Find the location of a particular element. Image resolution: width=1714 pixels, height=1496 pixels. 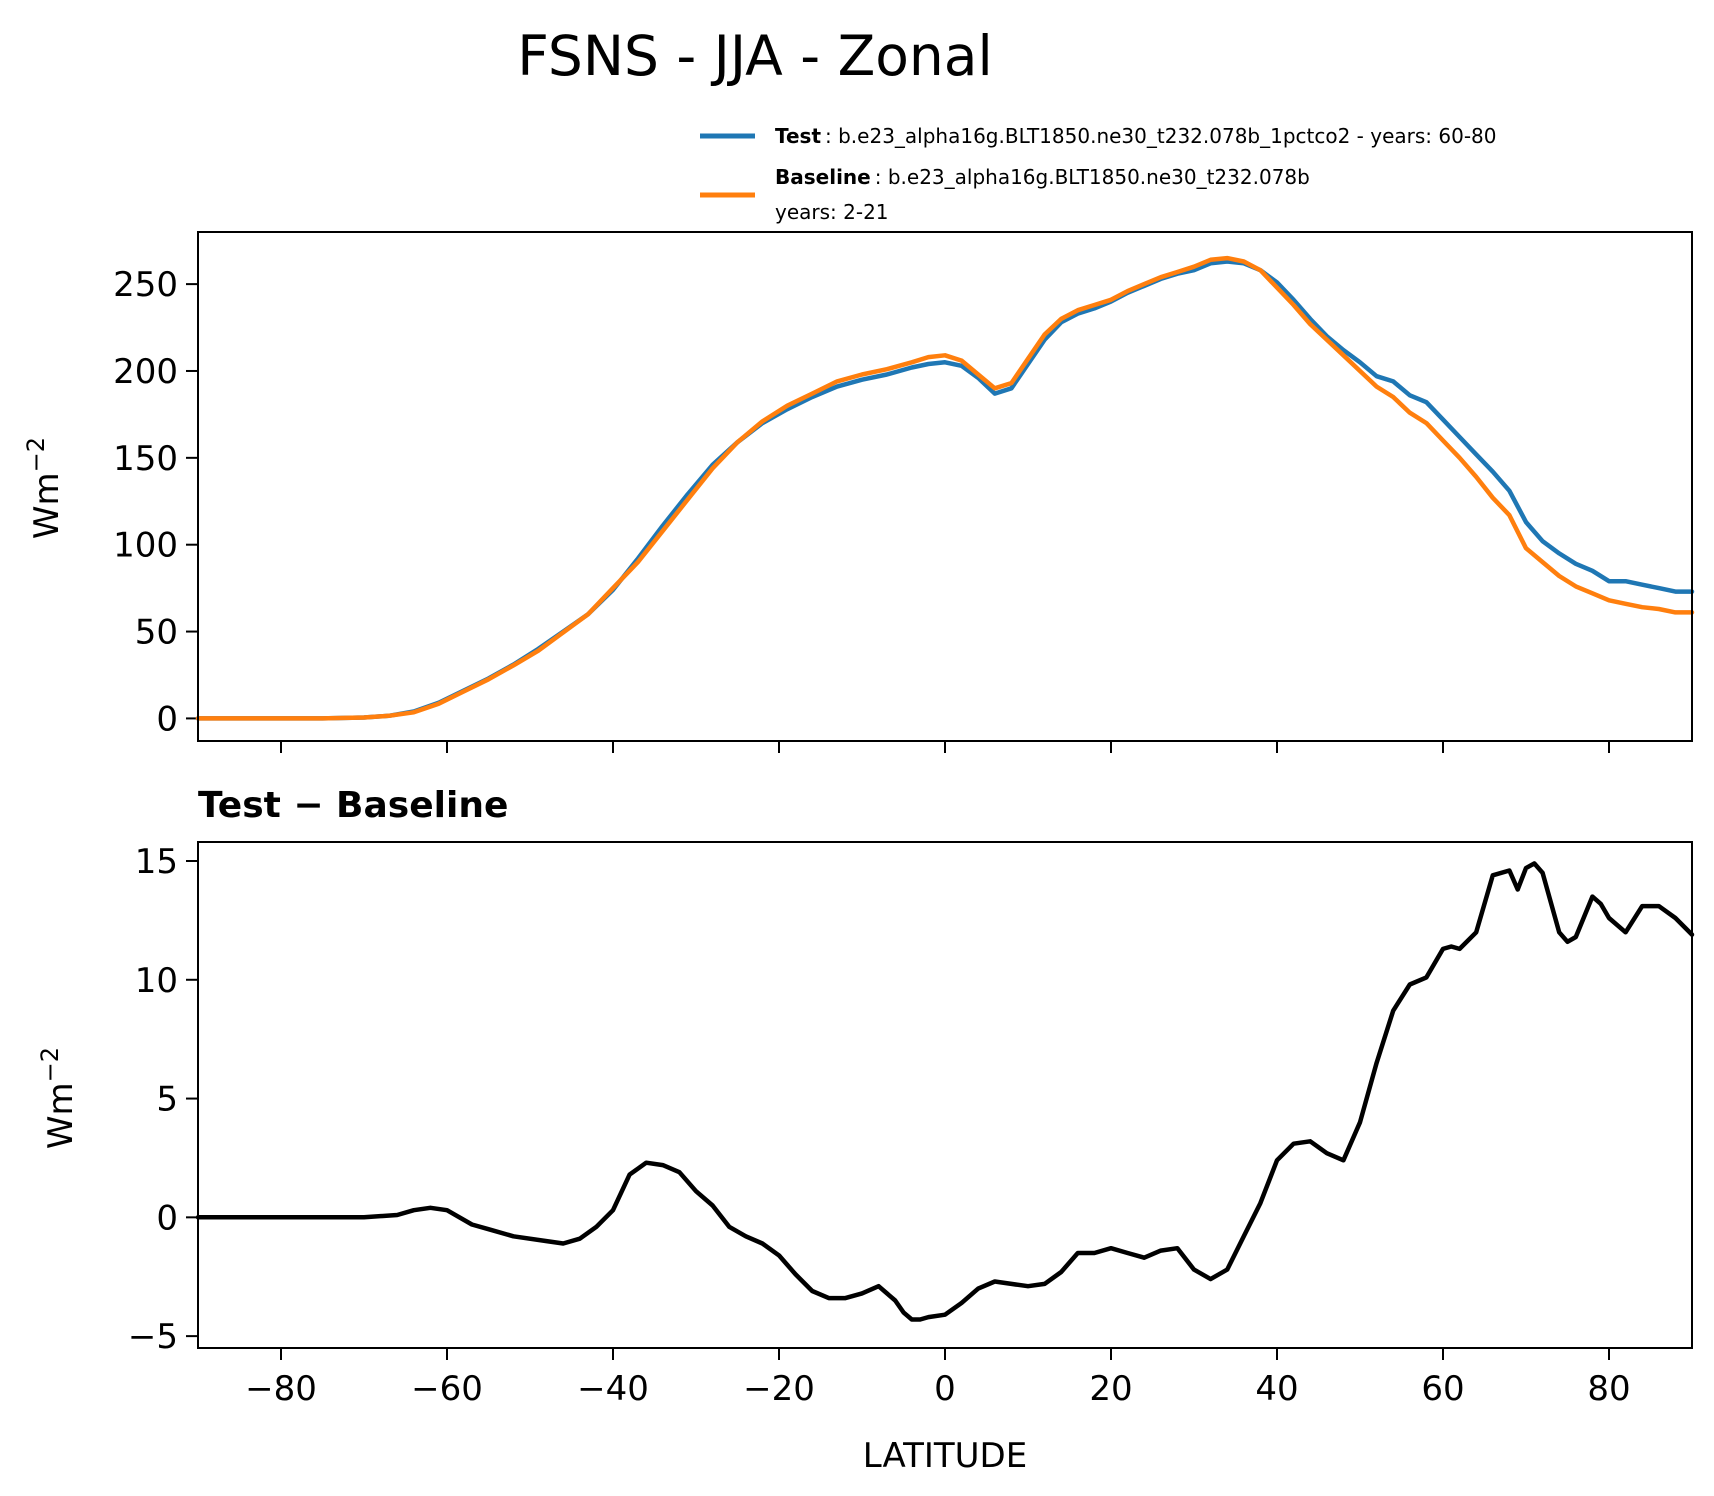

x-tick-label: −20 is located at coordinates (779, 1389).